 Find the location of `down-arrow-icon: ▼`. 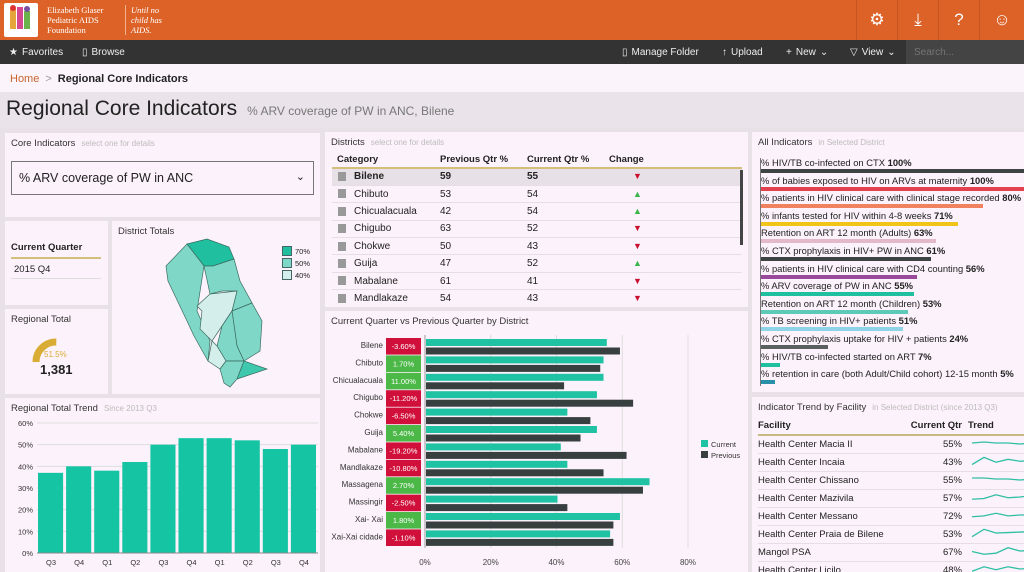

down-arrow-icon: ▼ is located at coordinates (675, 298).